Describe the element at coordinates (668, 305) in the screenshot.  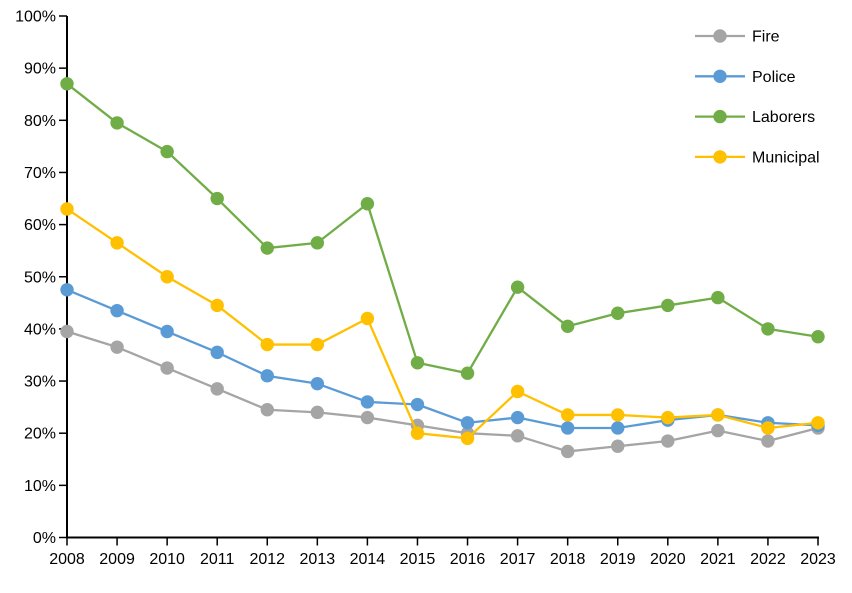
I see `data-point-laborers-2020` at that location.